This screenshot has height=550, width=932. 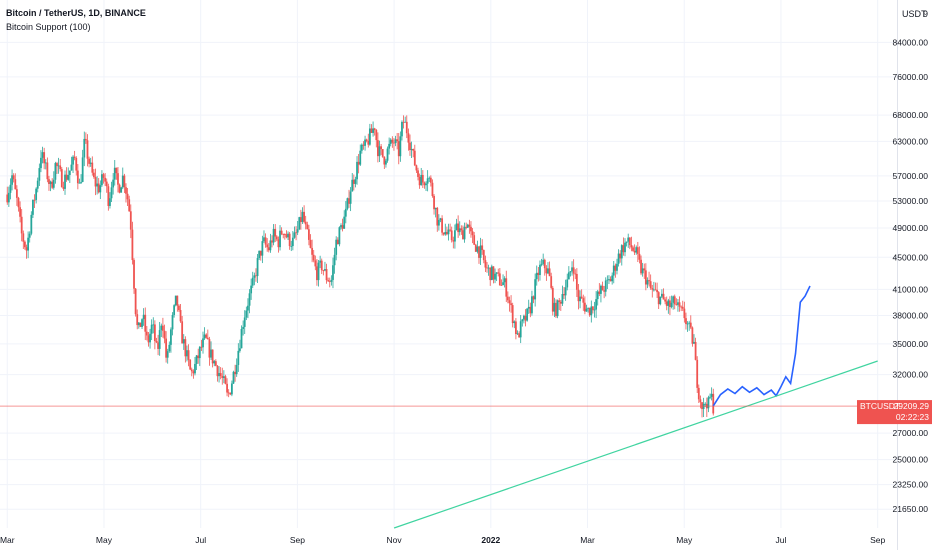 What do you see at coordinates (877, 540) in the screenshot?
I see `x-tick-label: Sep` at bounding box center [877, 540].